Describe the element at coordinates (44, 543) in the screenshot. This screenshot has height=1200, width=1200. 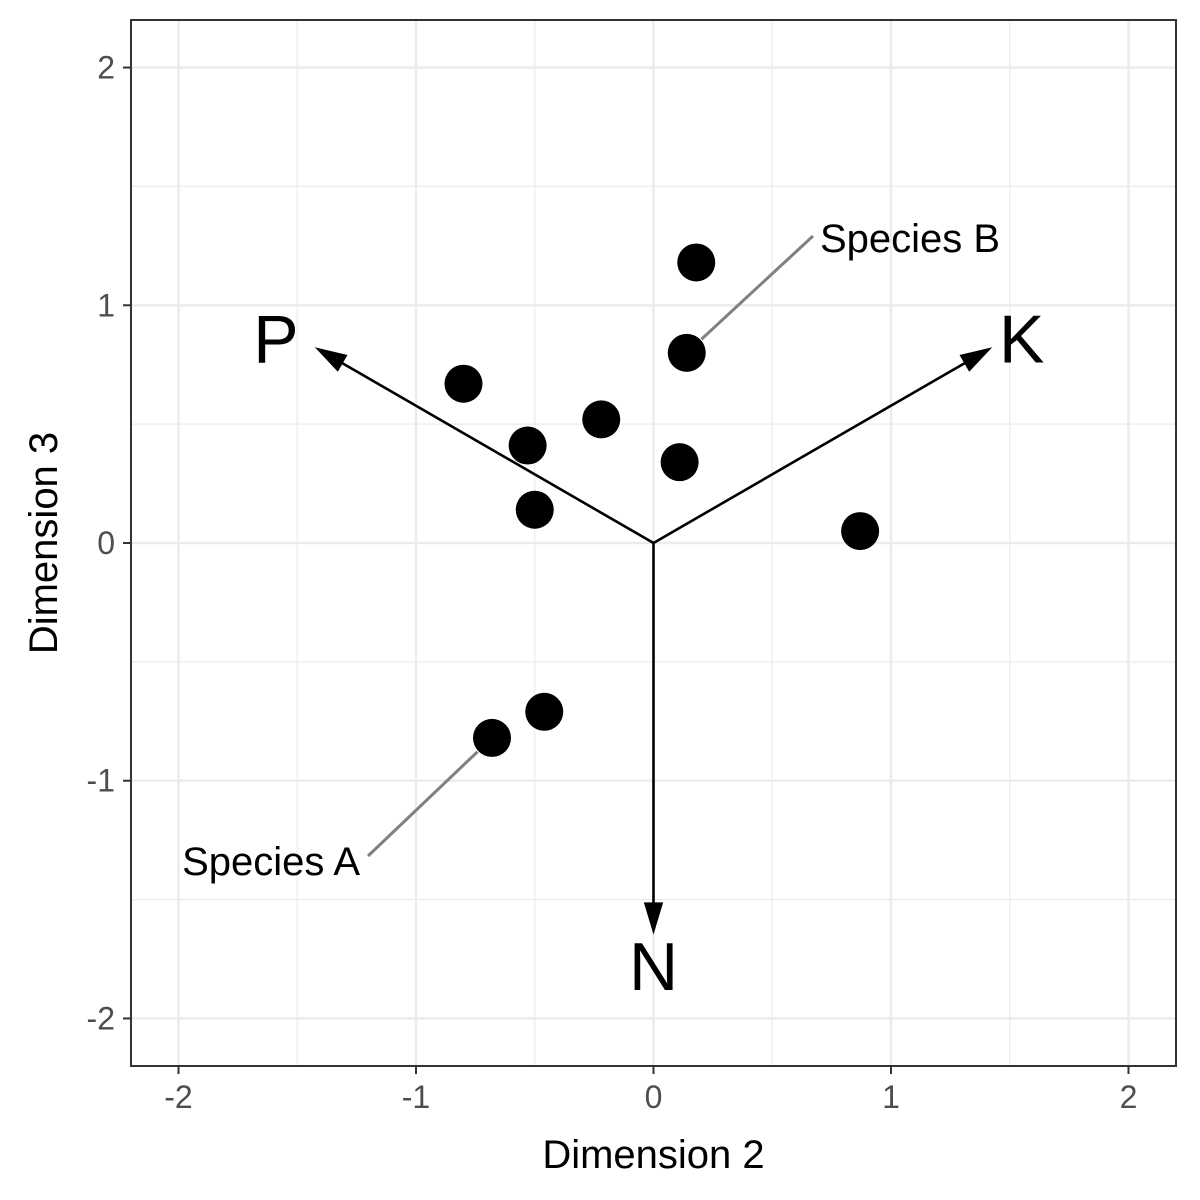
I see `y-axis-title: Dimension 3` at that location.